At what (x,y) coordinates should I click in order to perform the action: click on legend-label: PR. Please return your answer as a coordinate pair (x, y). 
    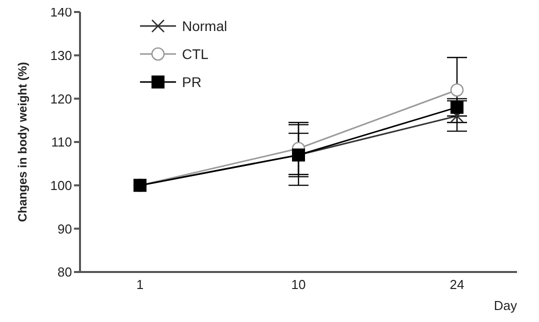
    Looking at the image, I should click on (192, 82).